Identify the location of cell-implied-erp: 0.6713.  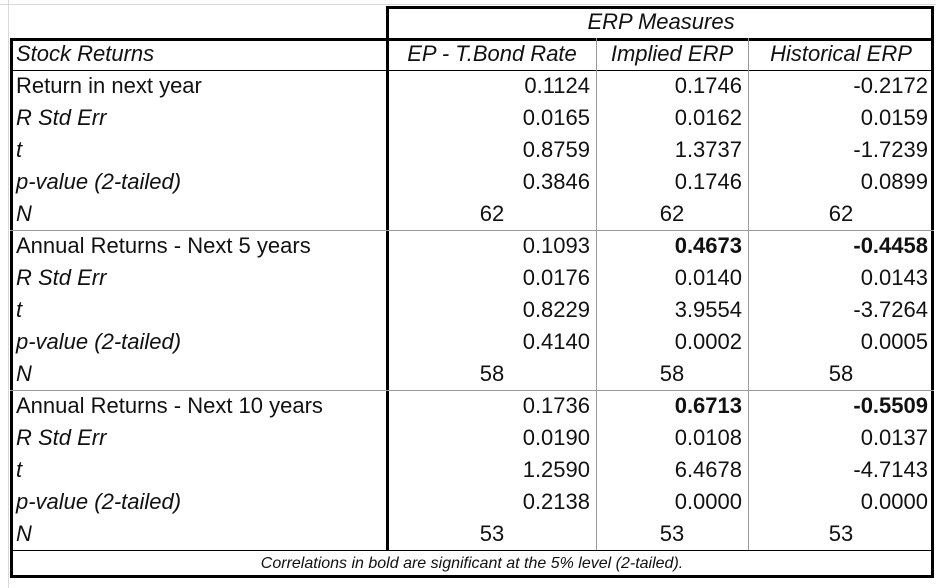
(708, 405).